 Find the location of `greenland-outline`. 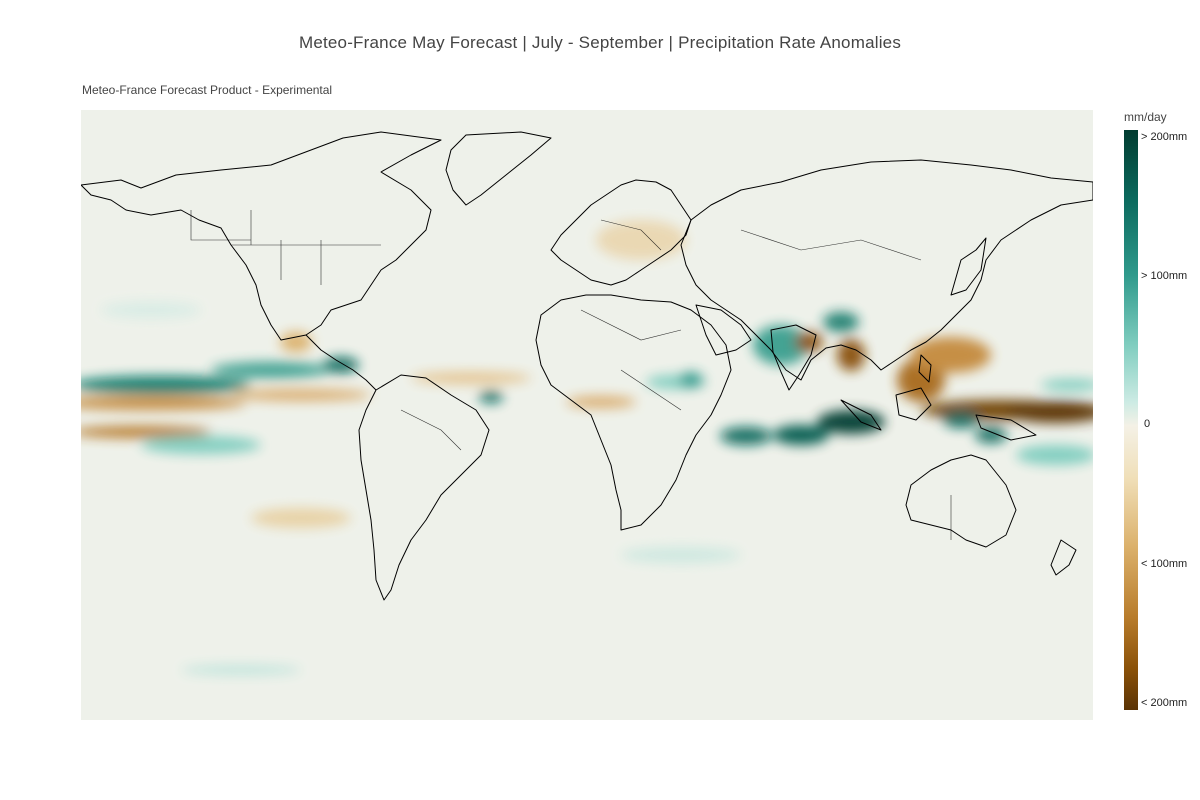

greenland-outline is located at coordinates (498, 168).